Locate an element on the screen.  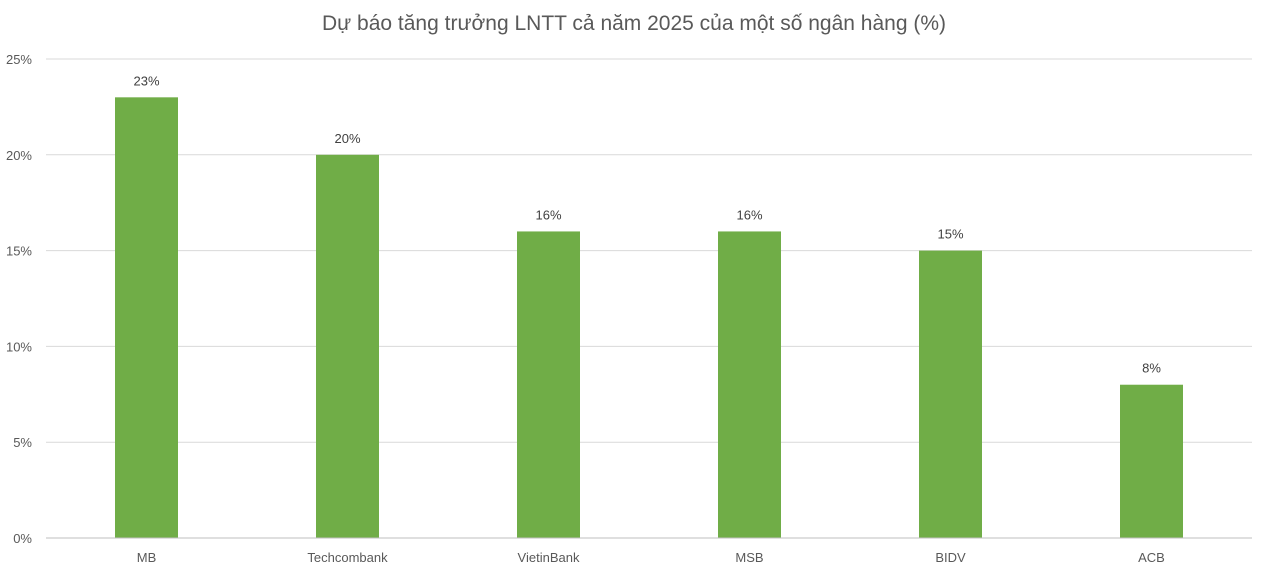
y-tick-label: 10% is located at coordinates (19, 346).